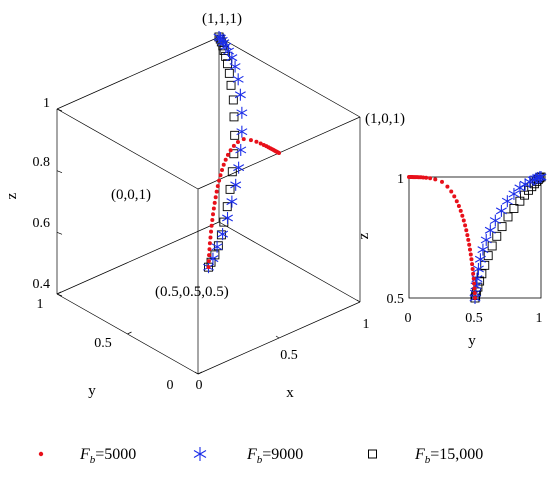  I want to click on x-tick-label: 0, so click(199, 385).